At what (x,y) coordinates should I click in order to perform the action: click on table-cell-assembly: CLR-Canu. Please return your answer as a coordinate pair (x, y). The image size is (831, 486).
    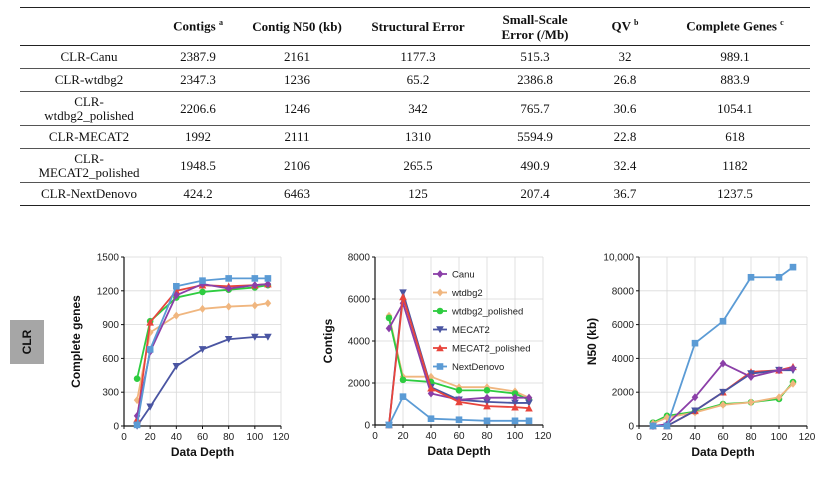
    Looking at the image, I should click on (89, 56).